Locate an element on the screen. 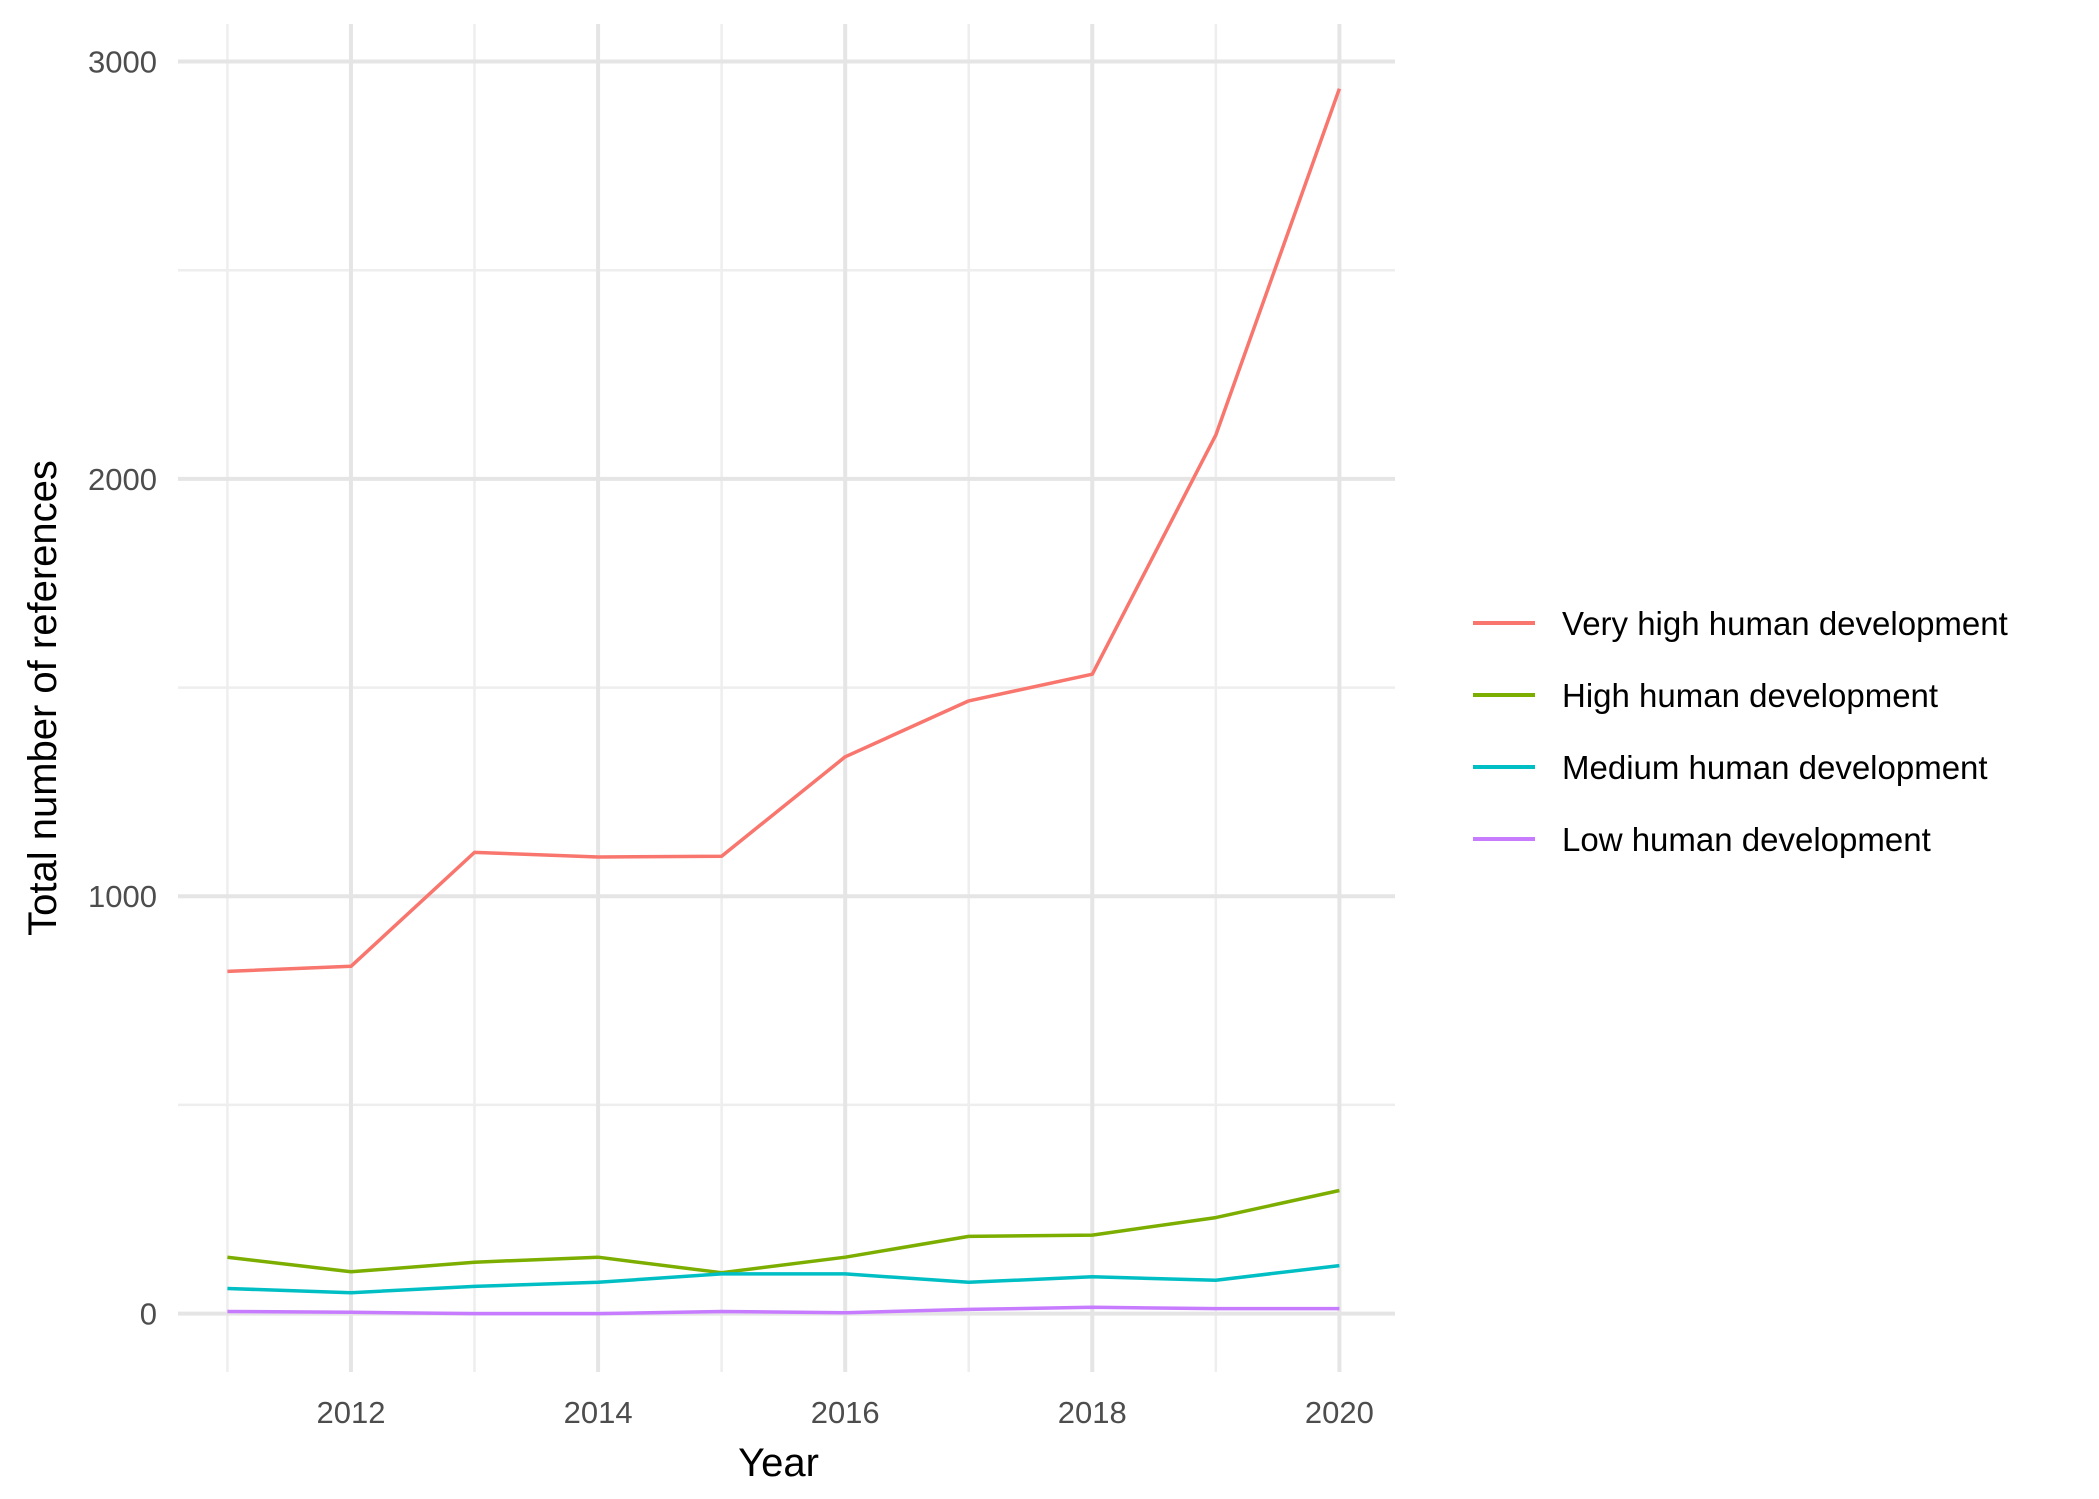 This screenshot has height=1499, width=2099. x-tick-label: 2018 is located at coordinates (1092, 1412).